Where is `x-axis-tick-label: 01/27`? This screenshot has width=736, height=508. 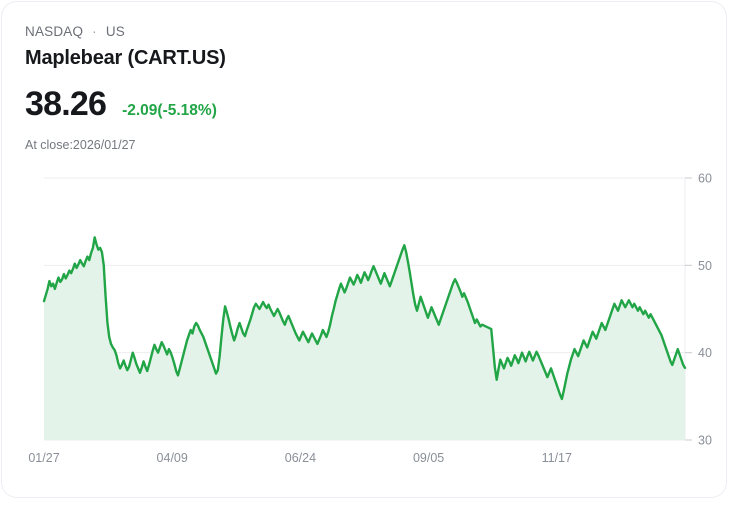 x-axis-tick-label: 01/27 is located at coordinates (43, 458).